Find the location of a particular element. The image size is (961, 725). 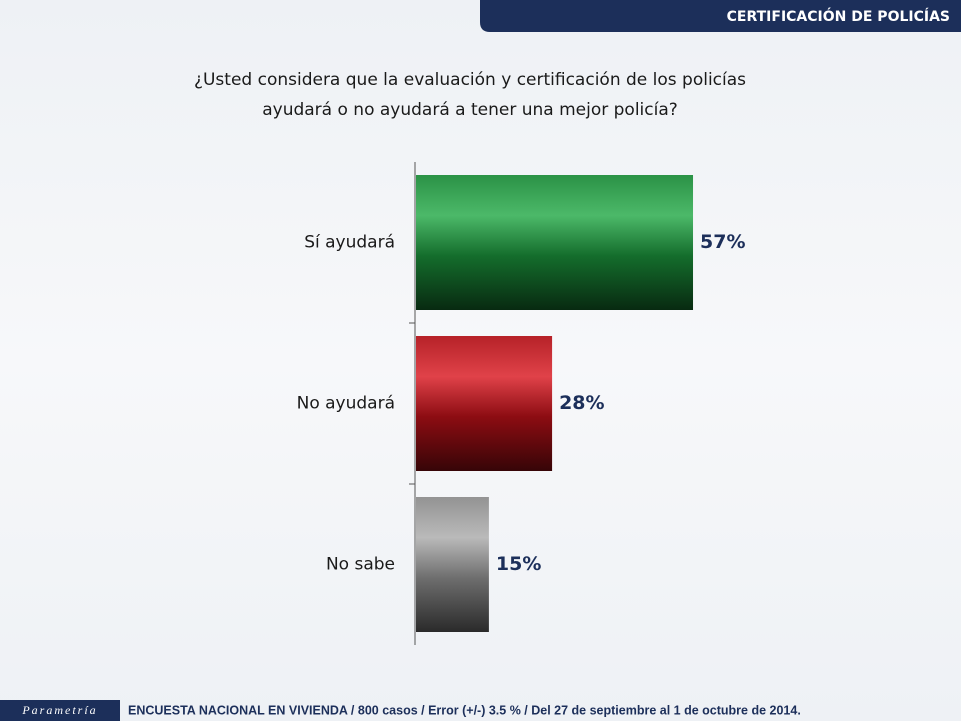

data-label: 28% is located at coordinates (581, 403).